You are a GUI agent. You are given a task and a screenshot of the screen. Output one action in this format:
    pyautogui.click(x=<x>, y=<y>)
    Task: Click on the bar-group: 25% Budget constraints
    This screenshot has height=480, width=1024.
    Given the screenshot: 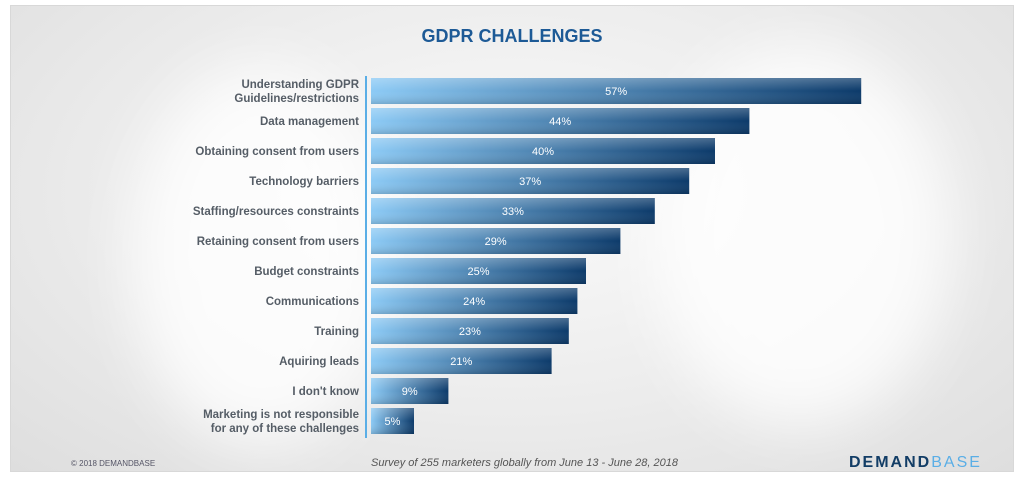 What is the action you would take?
    pyautogui.click(x=420, y=271)
    